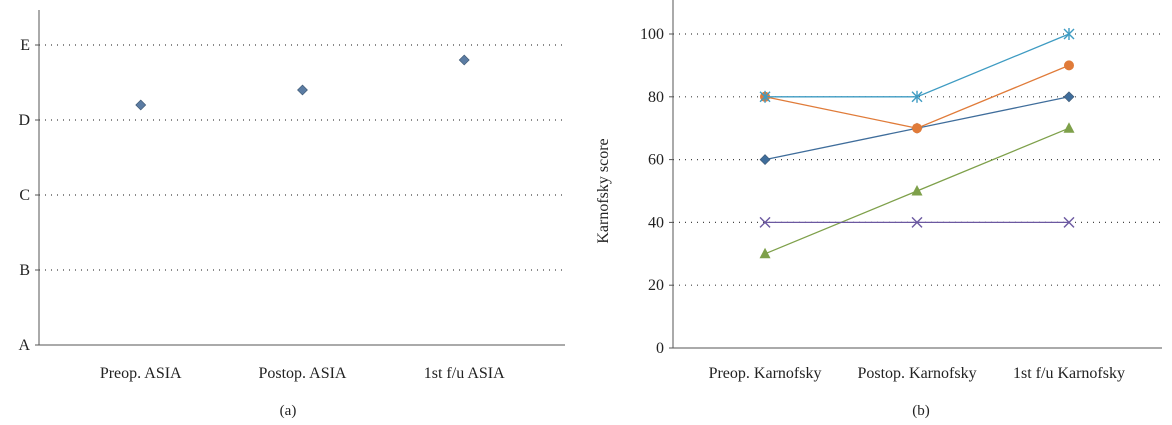  I want to click on panel-a-y-tick-label-4: E, so click(25, 45).